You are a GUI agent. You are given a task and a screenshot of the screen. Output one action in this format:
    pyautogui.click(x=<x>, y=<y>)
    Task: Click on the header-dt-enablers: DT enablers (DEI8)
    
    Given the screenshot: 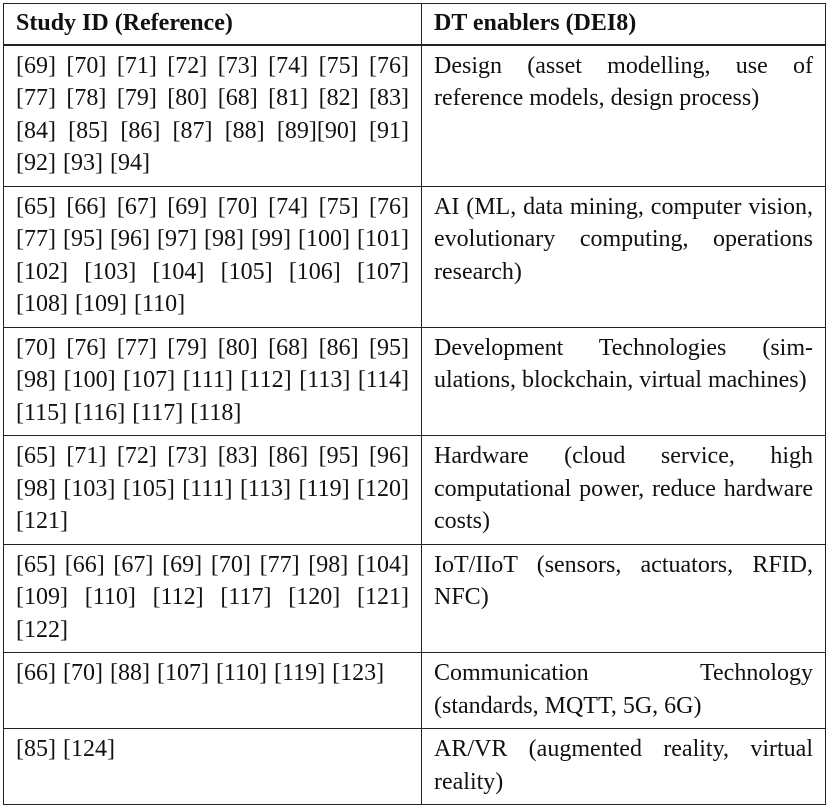 What is the action you would take?
    pyautogui.click(x=623, y=24)
    